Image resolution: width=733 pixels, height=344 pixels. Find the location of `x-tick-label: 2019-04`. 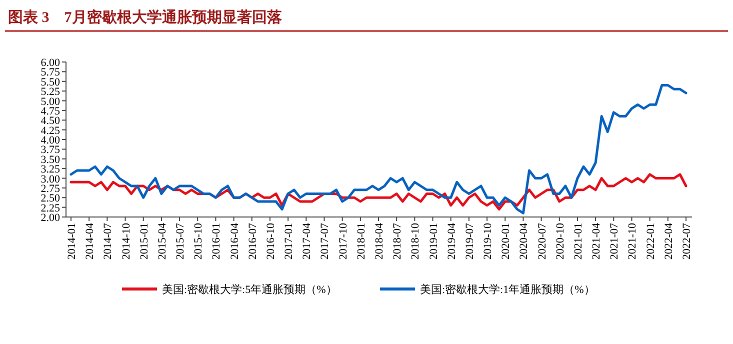

x-tick-label: 2019-04 is located at coordinates (452, 241).